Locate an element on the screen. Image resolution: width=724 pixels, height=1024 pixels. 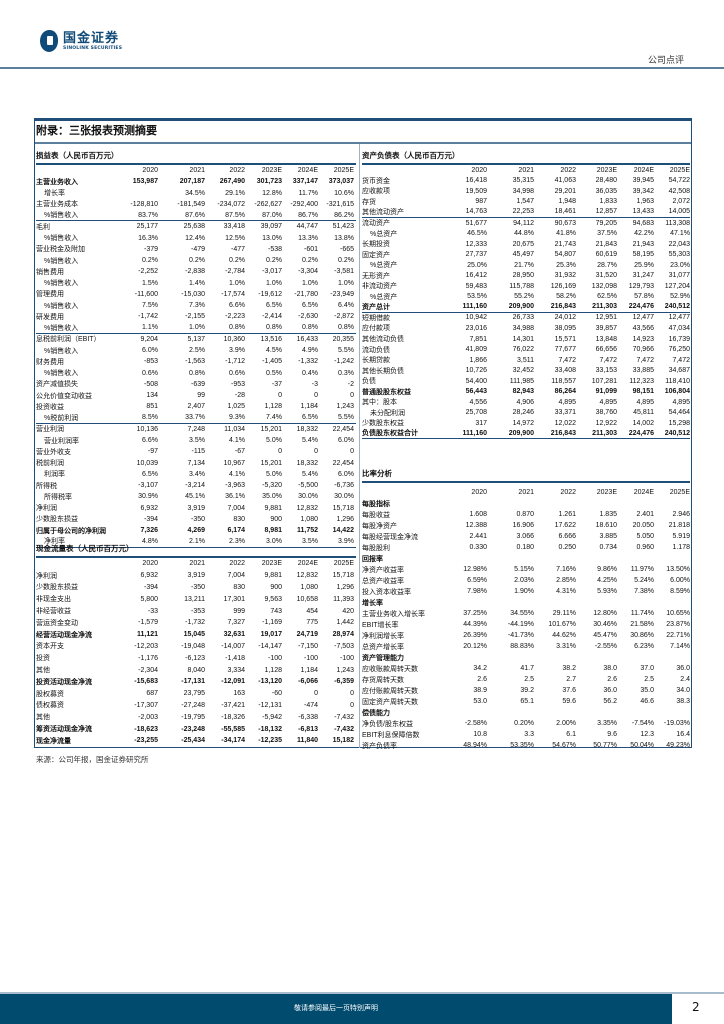
row-label: 每股指标 is located at coordinates (376, 504).